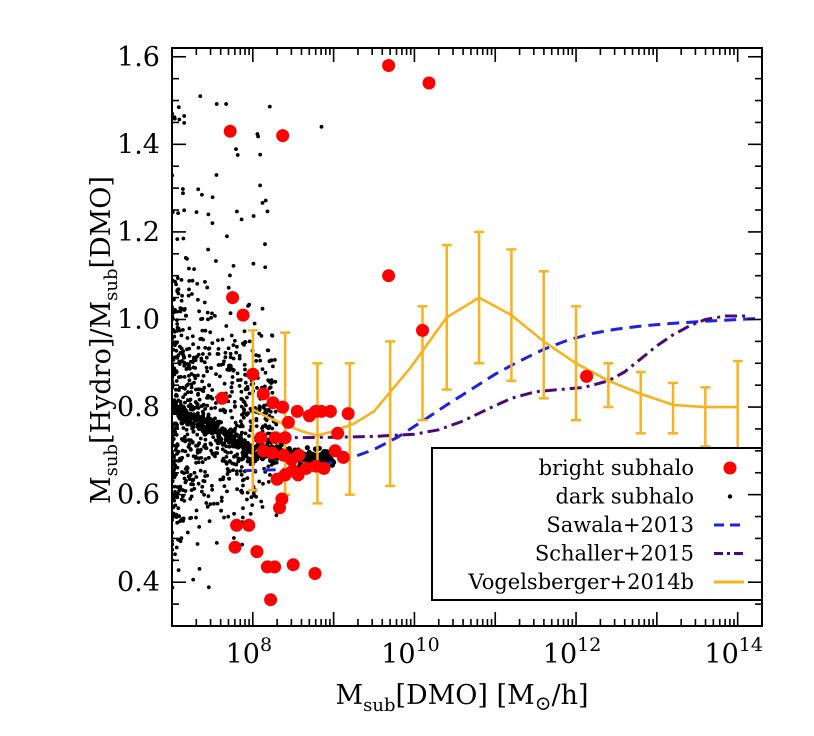 The height and width of the screenshot is (736, 814). Describe the element at coordinates (138, 57) in the screenshot. I see `y-tick-label: 1.6` at that location.